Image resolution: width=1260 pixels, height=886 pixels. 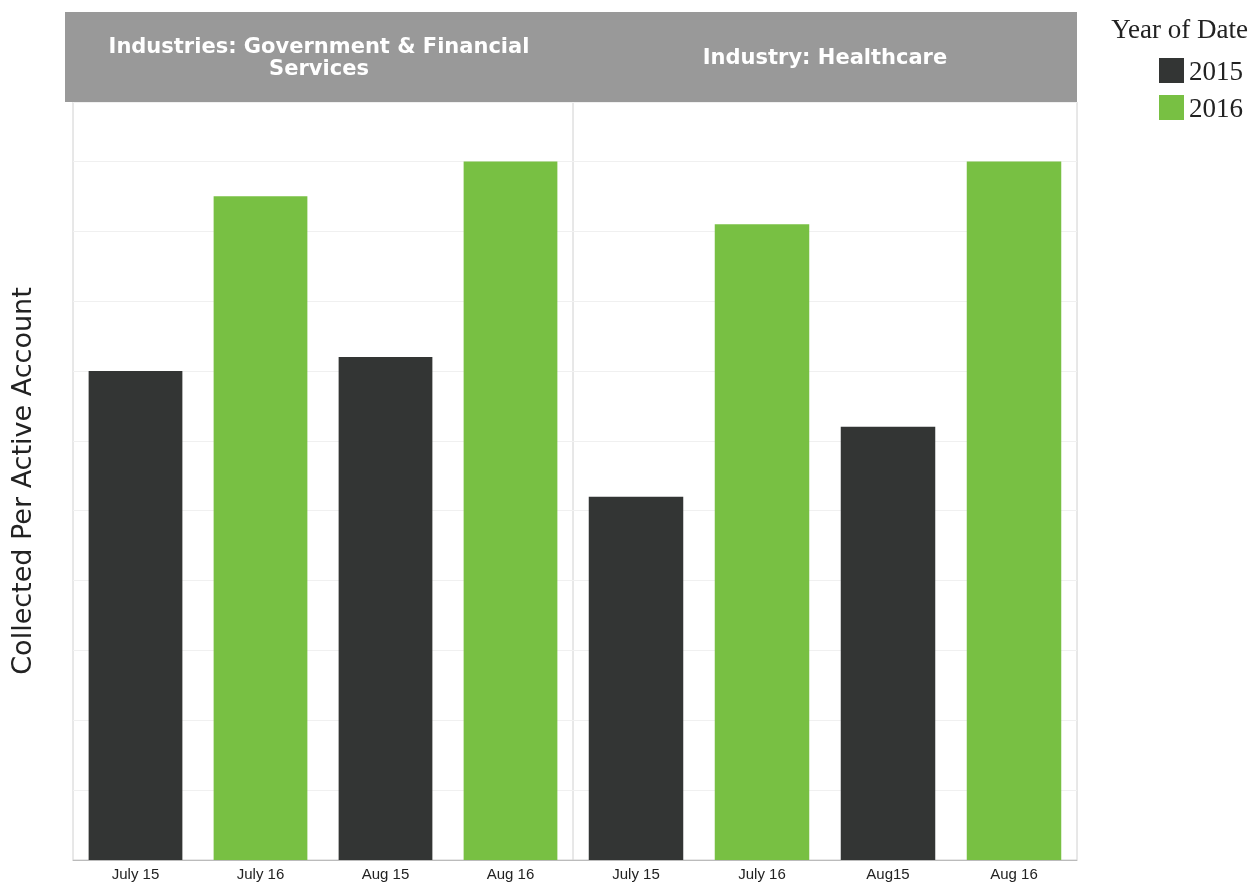 What do you see at coordinates (385, 873) in the screenshot?
I see `x-tick-label: Aug 15` at bounding box center [385, 873].